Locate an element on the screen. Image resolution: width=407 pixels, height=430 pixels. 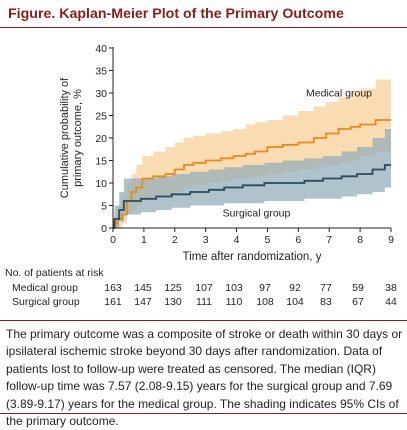
y-tick-label: 35 is located at coordinates (101, 71).